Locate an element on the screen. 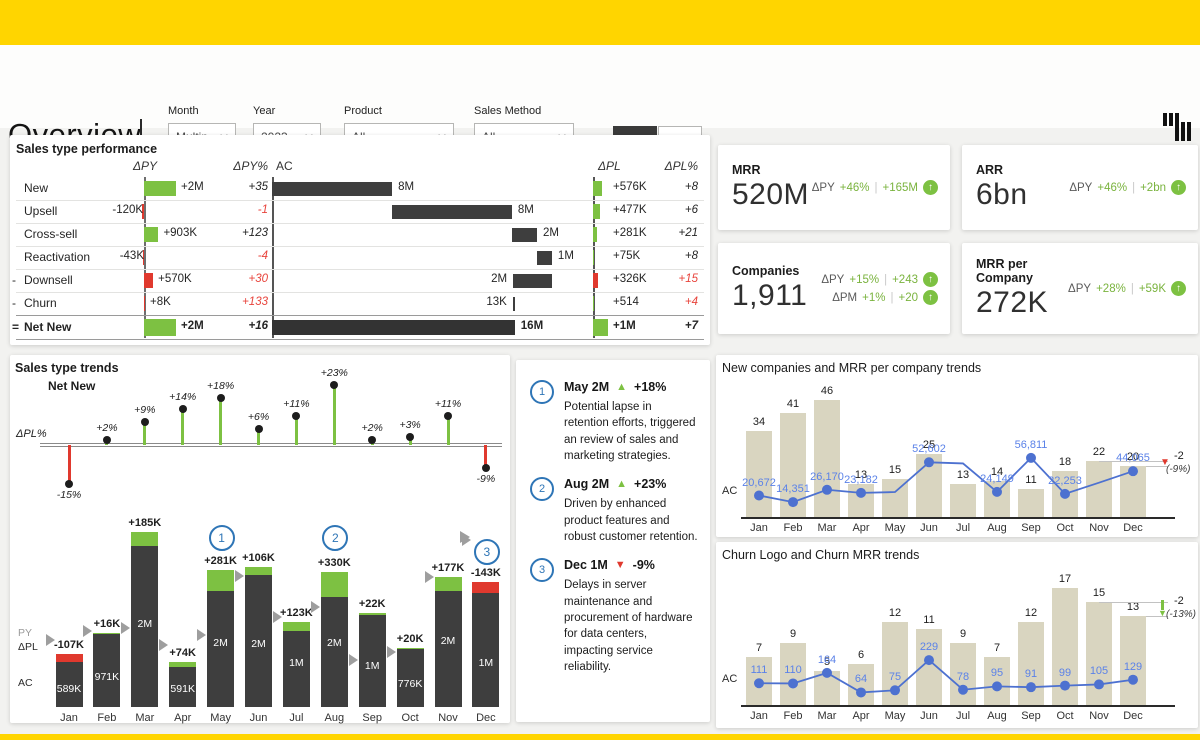 The height and width of the screenshot is (740, 1200). table-row: = Net New +2M +16 16M +1M +7 is located at coordinates (358, 327).